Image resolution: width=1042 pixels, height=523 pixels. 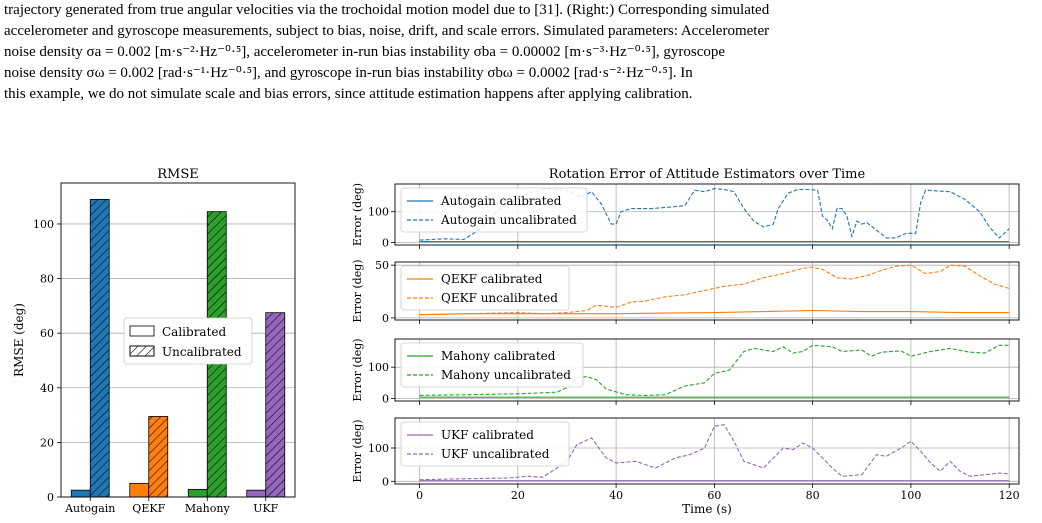 I want to click on x-tick-label: 60, so click(x=714, y=495).